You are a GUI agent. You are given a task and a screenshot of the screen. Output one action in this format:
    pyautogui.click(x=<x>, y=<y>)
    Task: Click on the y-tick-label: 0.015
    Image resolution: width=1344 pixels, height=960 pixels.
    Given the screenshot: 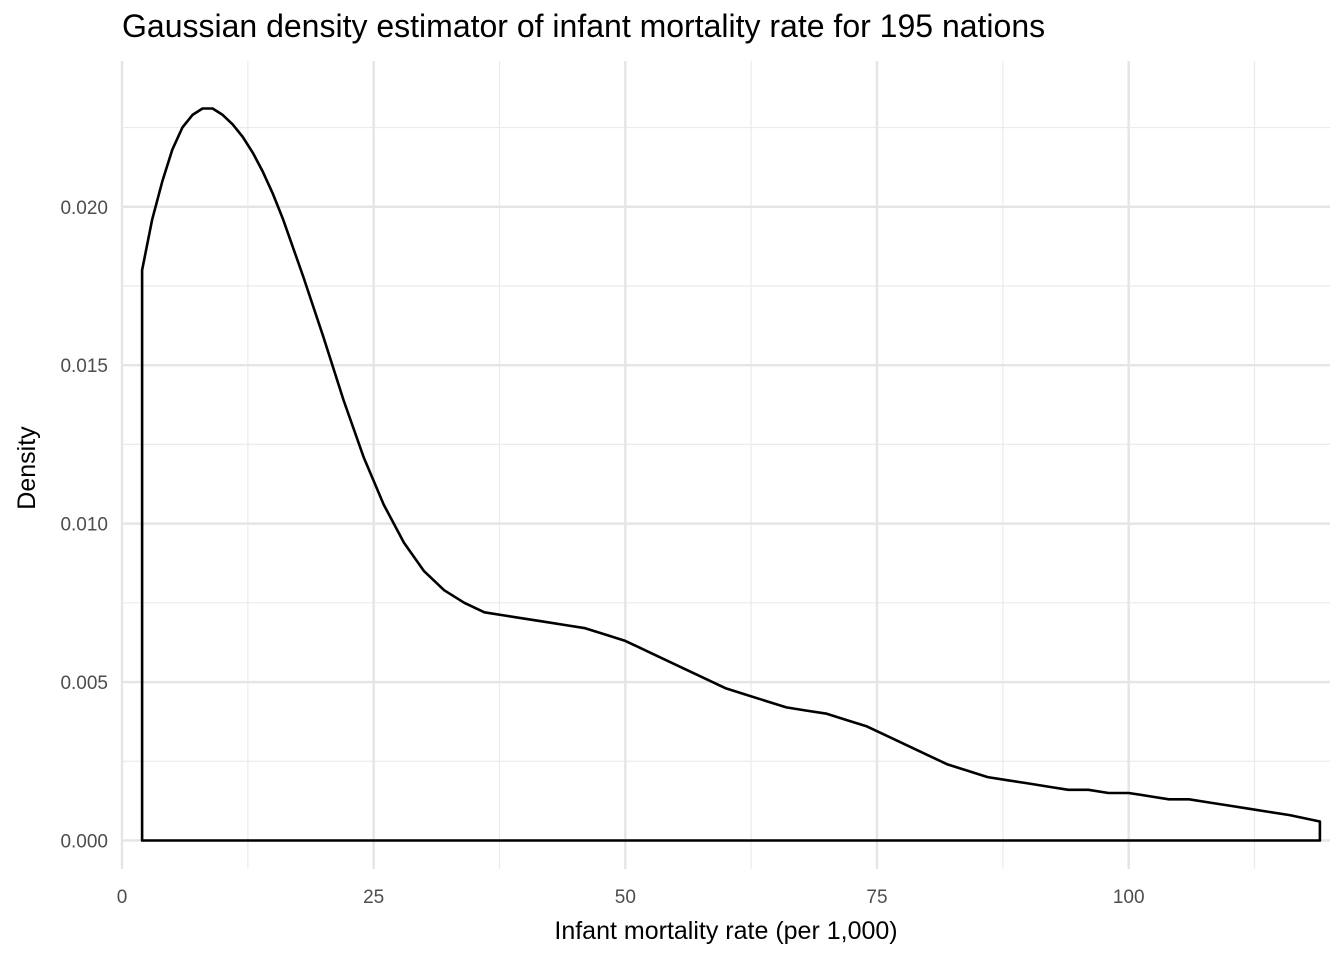 What is the action you would take?
    pyautogui.click(x=84, y=366)
    